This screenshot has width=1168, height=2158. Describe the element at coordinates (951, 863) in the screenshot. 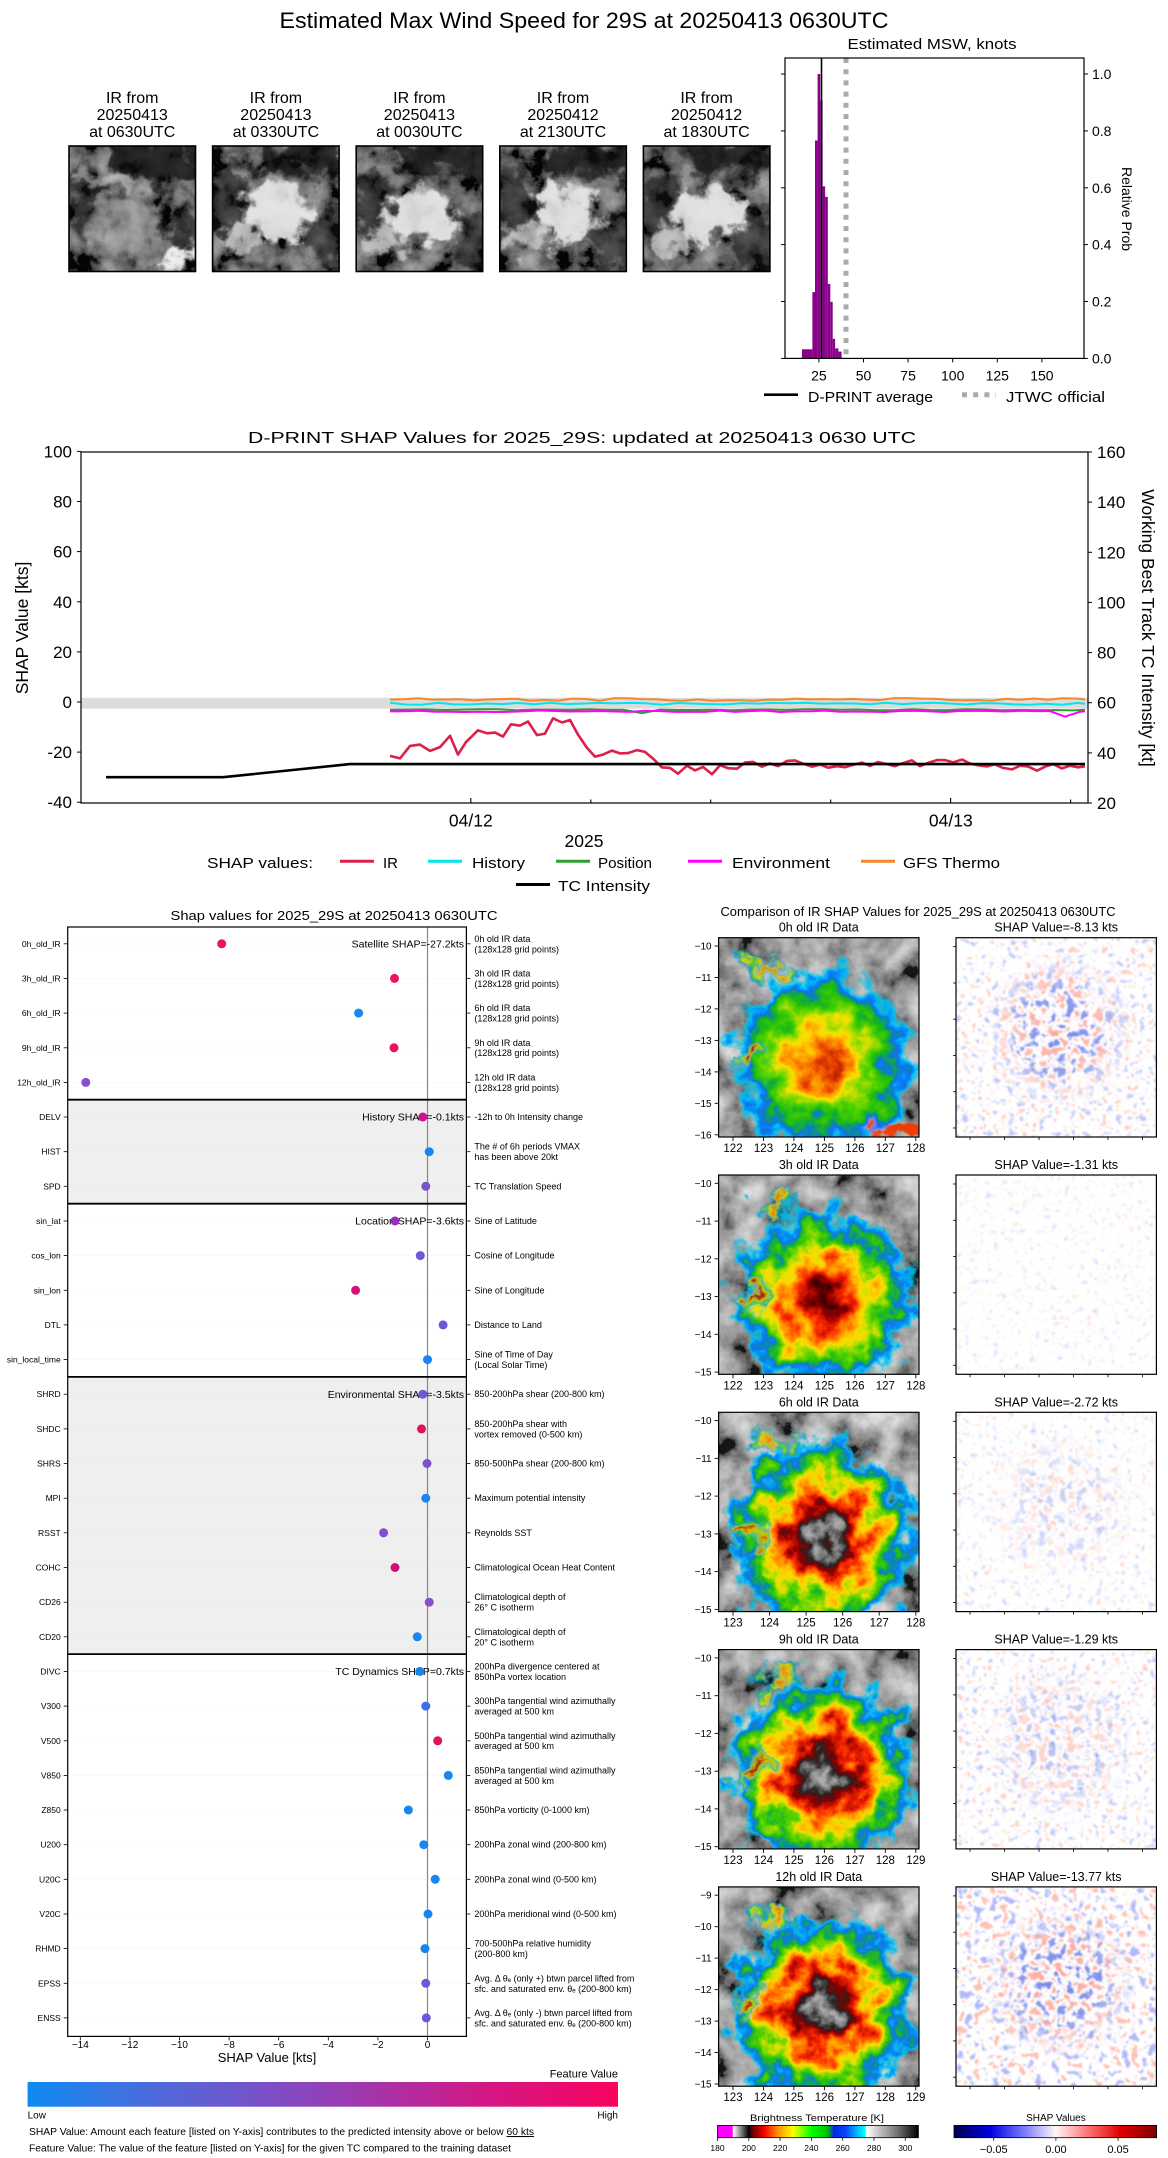

I see `svg-text: GFS Thermo` at that location.